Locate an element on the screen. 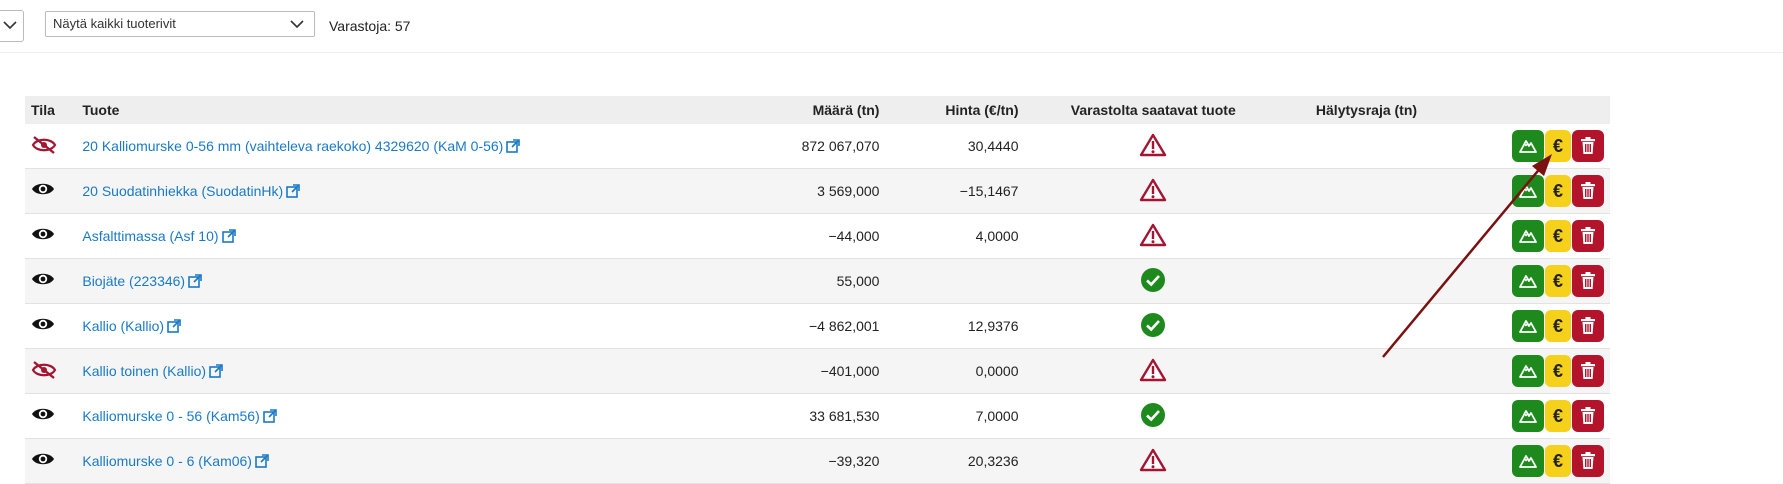  row-filter-select: Näytä kaikki tuoterivit is located at coordinates (180, 24).